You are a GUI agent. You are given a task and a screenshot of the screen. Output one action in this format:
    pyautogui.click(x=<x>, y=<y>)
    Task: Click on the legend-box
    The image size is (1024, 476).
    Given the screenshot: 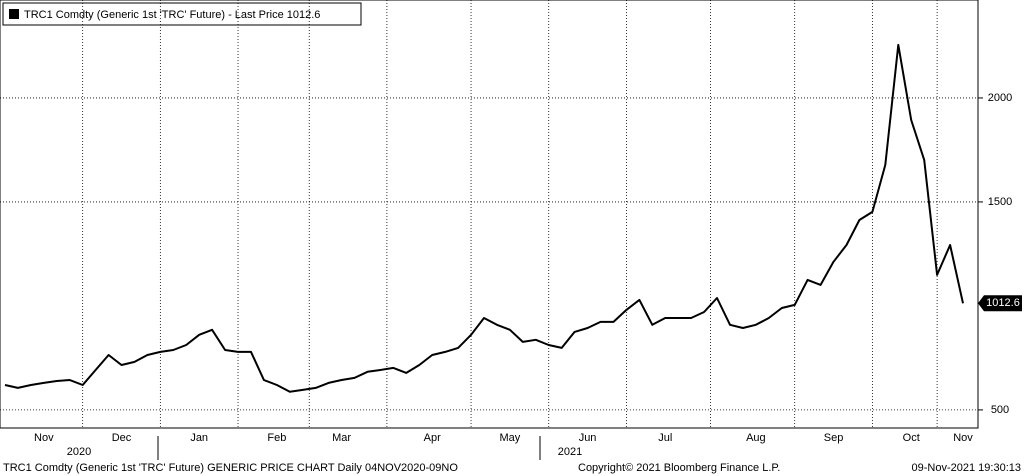 What is the action you would take?
    pyautogui.click(x=182, y=14)
    